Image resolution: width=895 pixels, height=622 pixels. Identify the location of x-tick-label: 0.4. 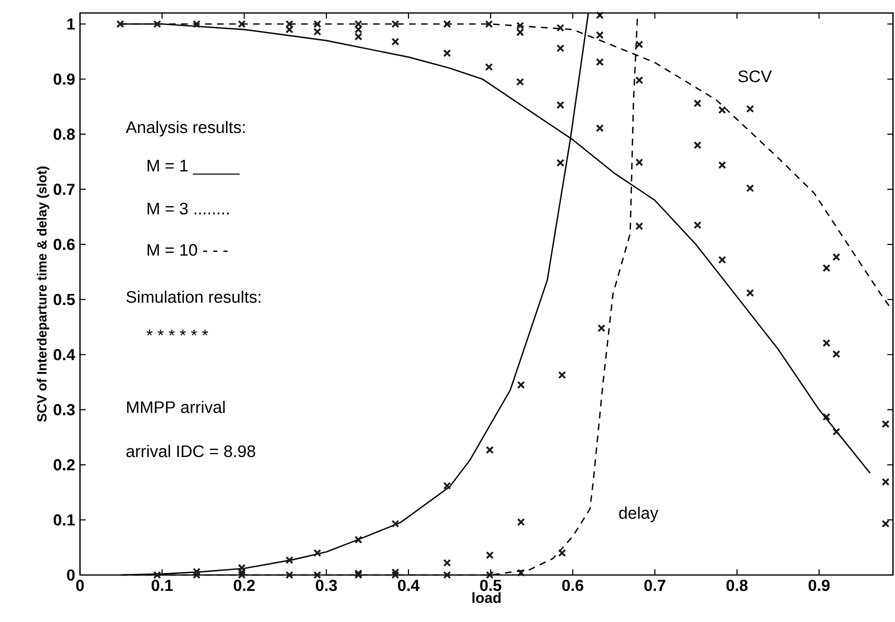
(409, 586).